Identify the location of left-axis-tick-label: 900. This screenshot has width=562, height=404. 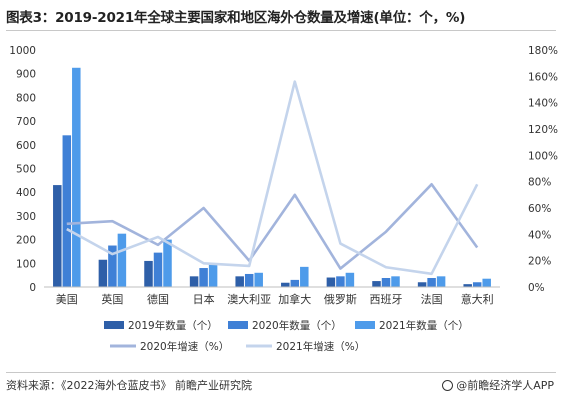
(26, 75).